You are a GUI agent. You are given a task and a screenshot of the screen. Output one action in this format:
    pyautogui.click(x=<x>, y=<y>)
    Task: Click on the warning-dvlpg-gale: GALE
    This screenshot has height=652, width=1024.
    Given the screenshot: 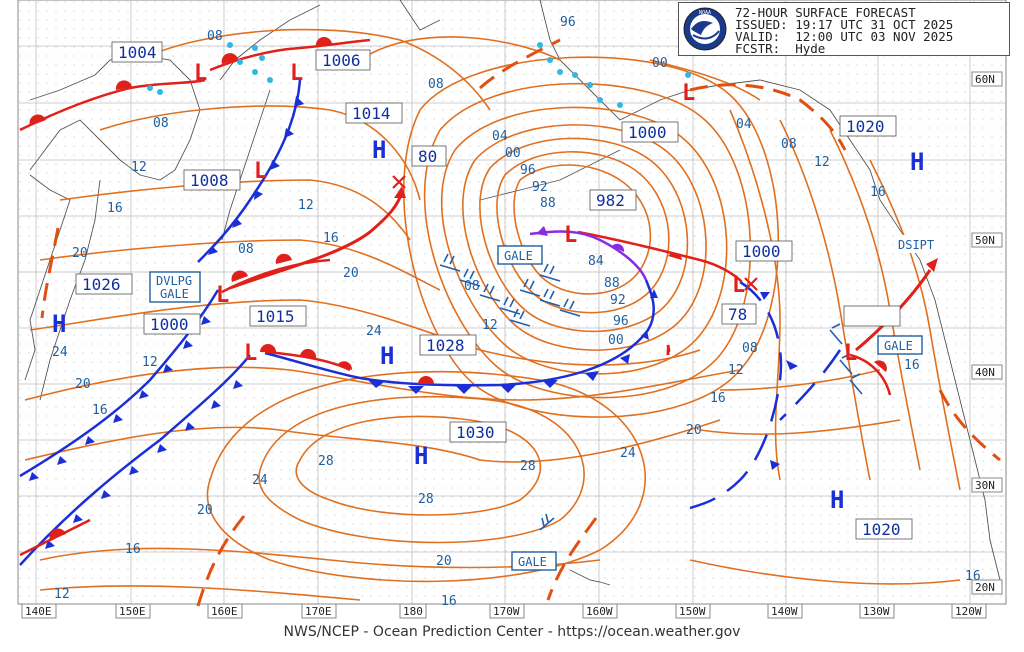 What is the action you would take?
    pyautogui.click(x=174, y=294)
    